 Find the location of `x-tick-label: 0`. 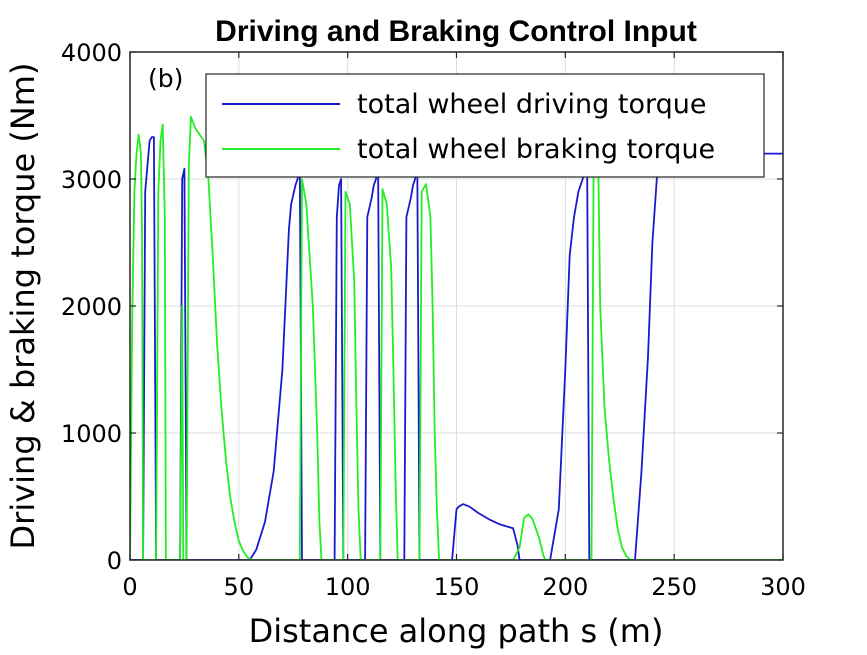

x-tick-label: 0 is located at coordinates (129, 587).